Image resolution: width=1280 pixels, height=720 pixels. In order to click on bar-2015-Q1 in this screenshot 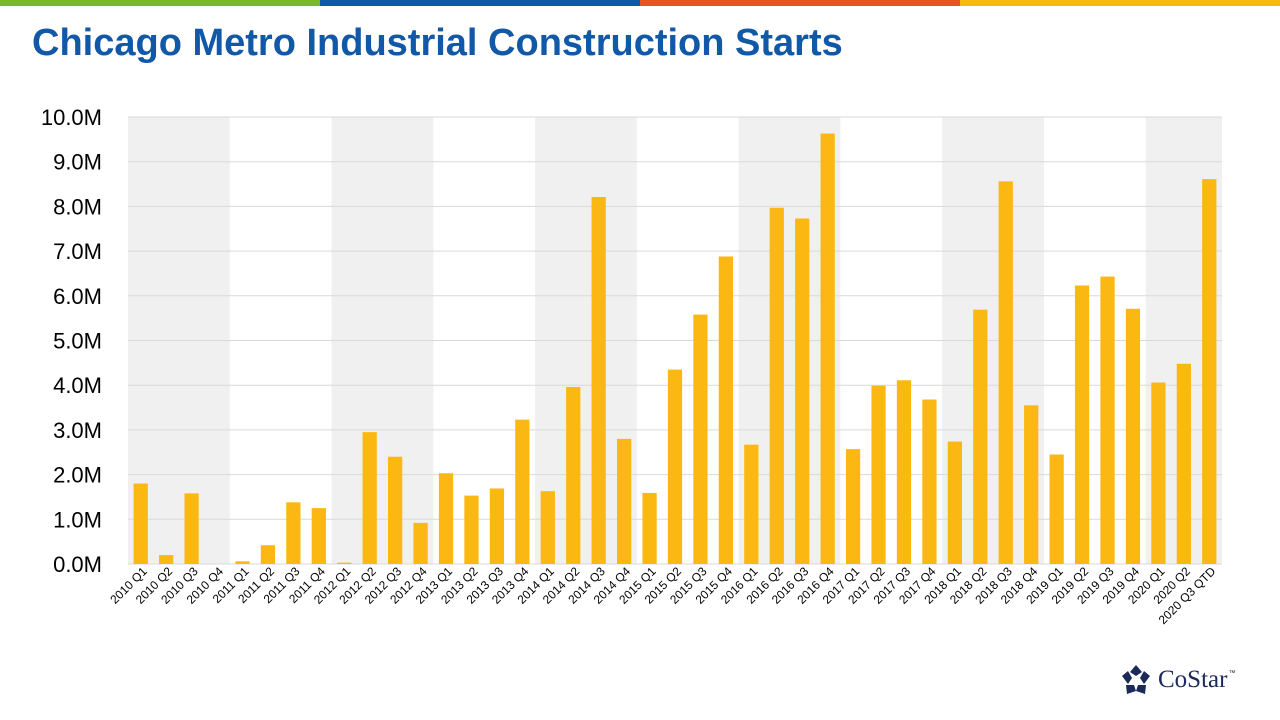, I will do `click(649, 528)`.